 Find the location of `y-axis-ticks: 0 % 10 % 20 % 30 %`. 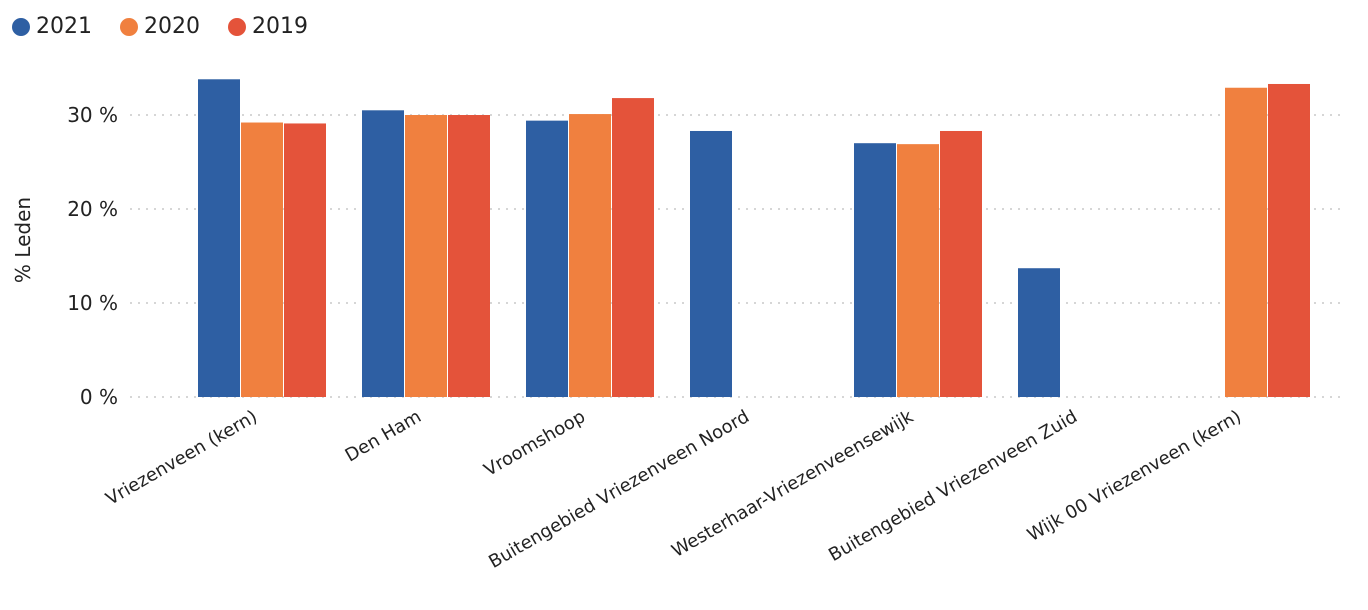

y-axis-ticks: 0 % 10 % 20 % 30 % is located at coordinates (92, 256).